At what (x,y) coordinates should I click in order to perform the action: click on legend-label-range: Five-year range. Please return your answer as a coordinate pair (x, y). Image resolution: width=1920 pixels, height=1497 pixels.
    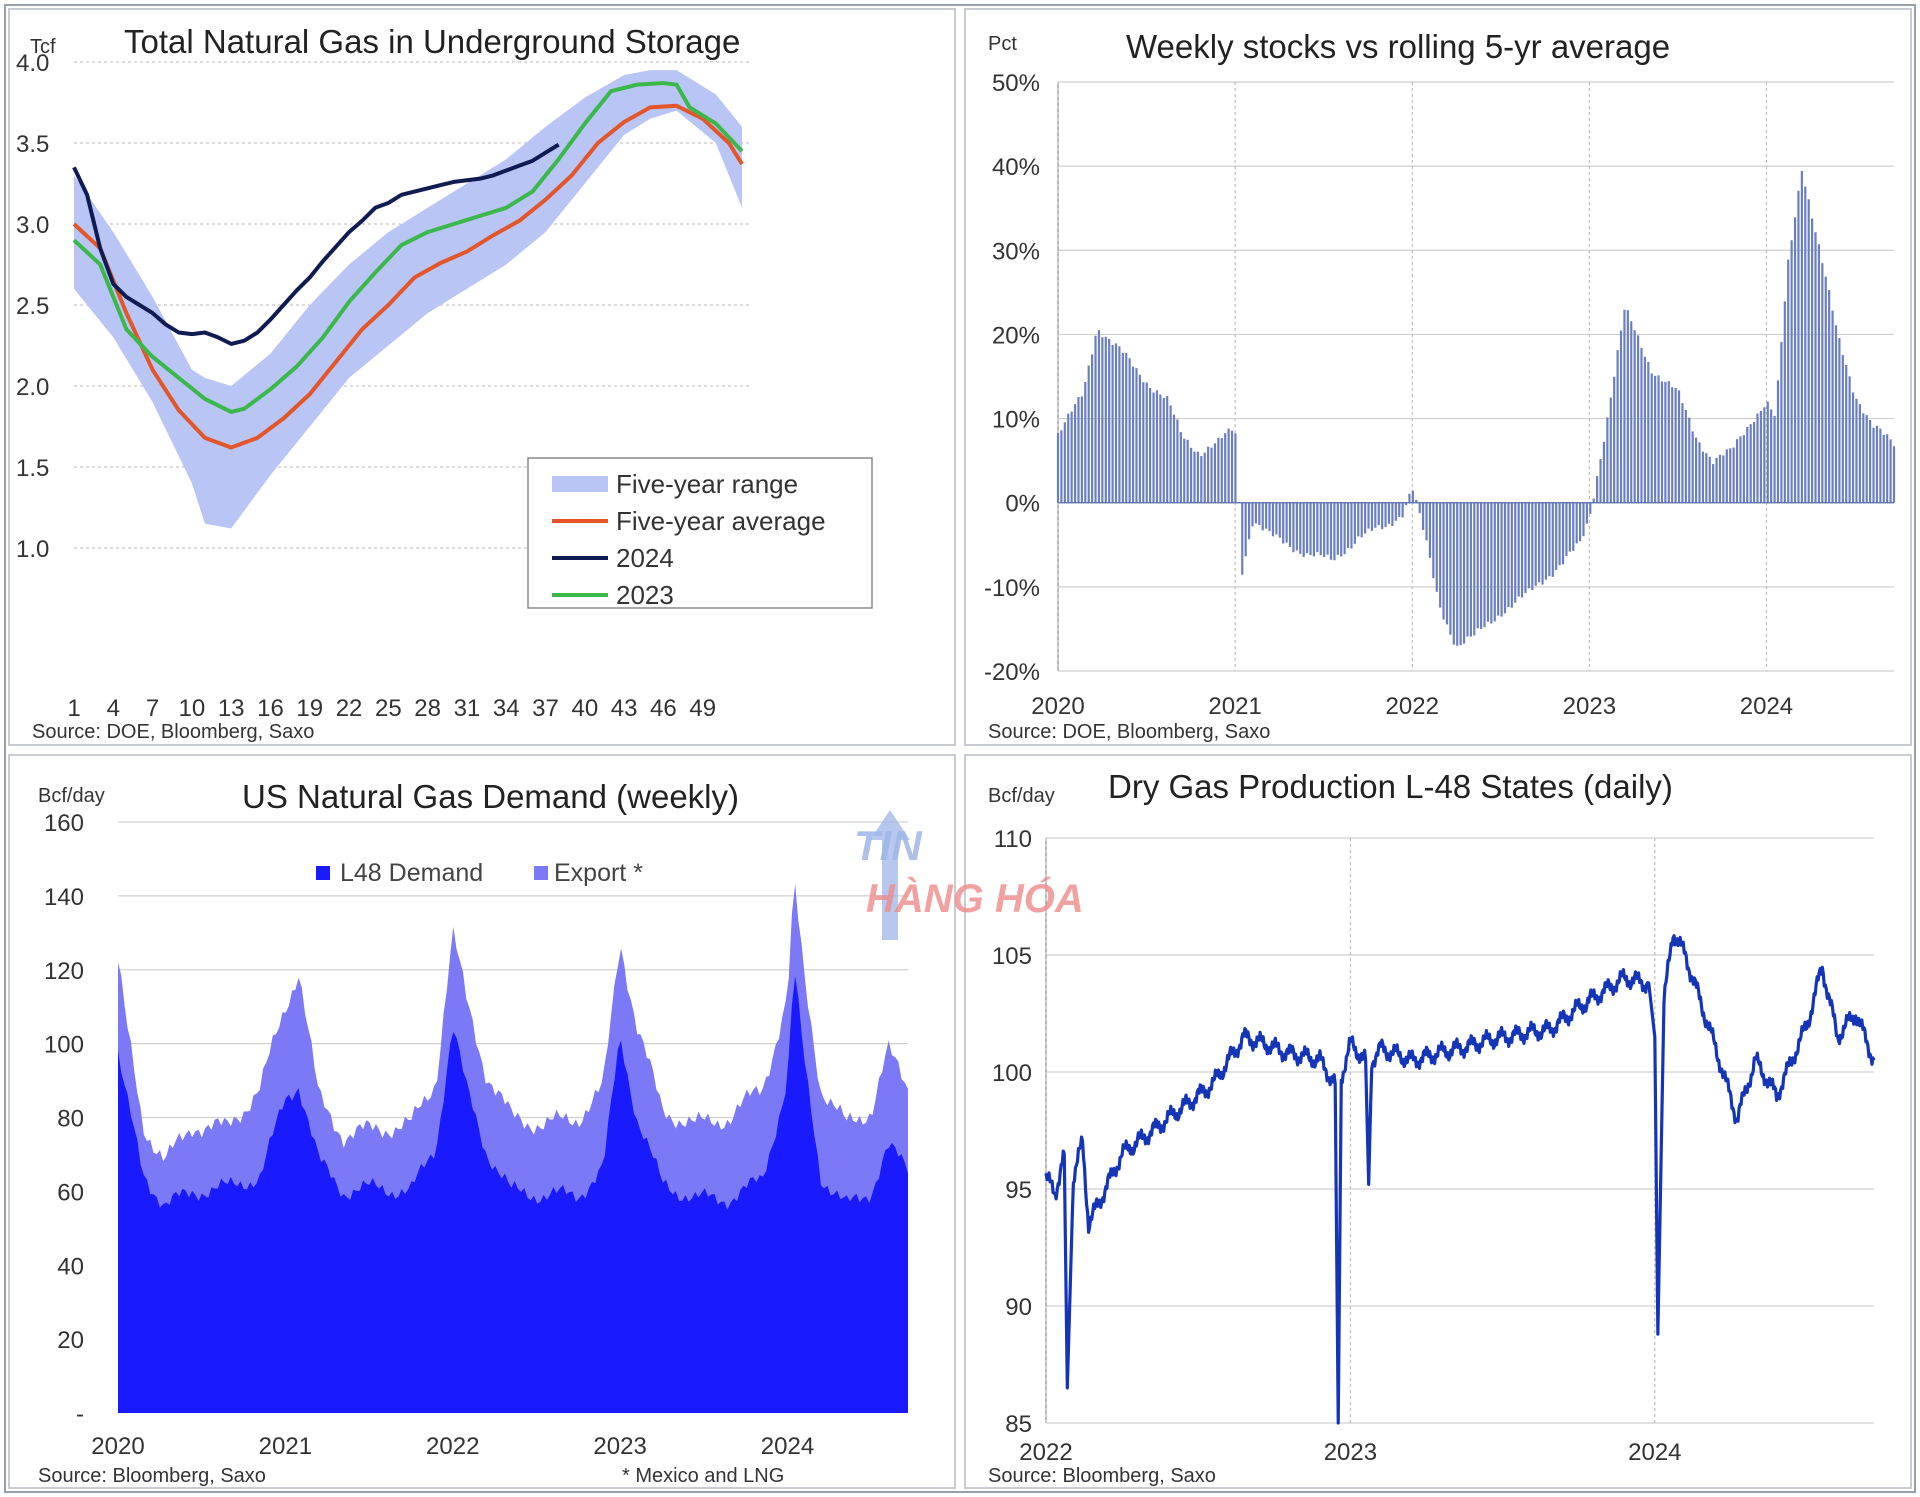
    Looking at the image, I should click on (707, 484).